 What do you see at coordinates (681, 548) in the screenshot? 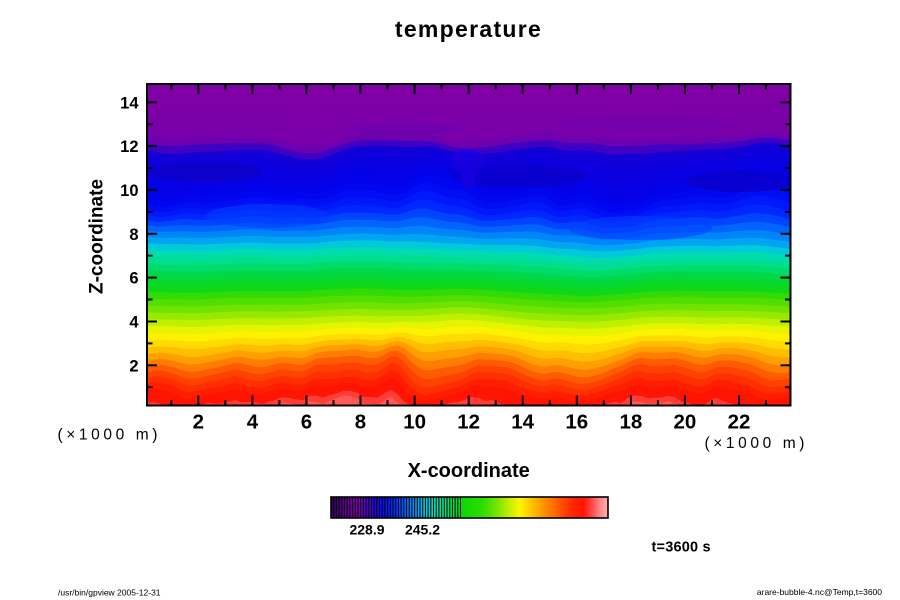
I see `svg-text: t=3600 s` at bounding box center [681, 548].